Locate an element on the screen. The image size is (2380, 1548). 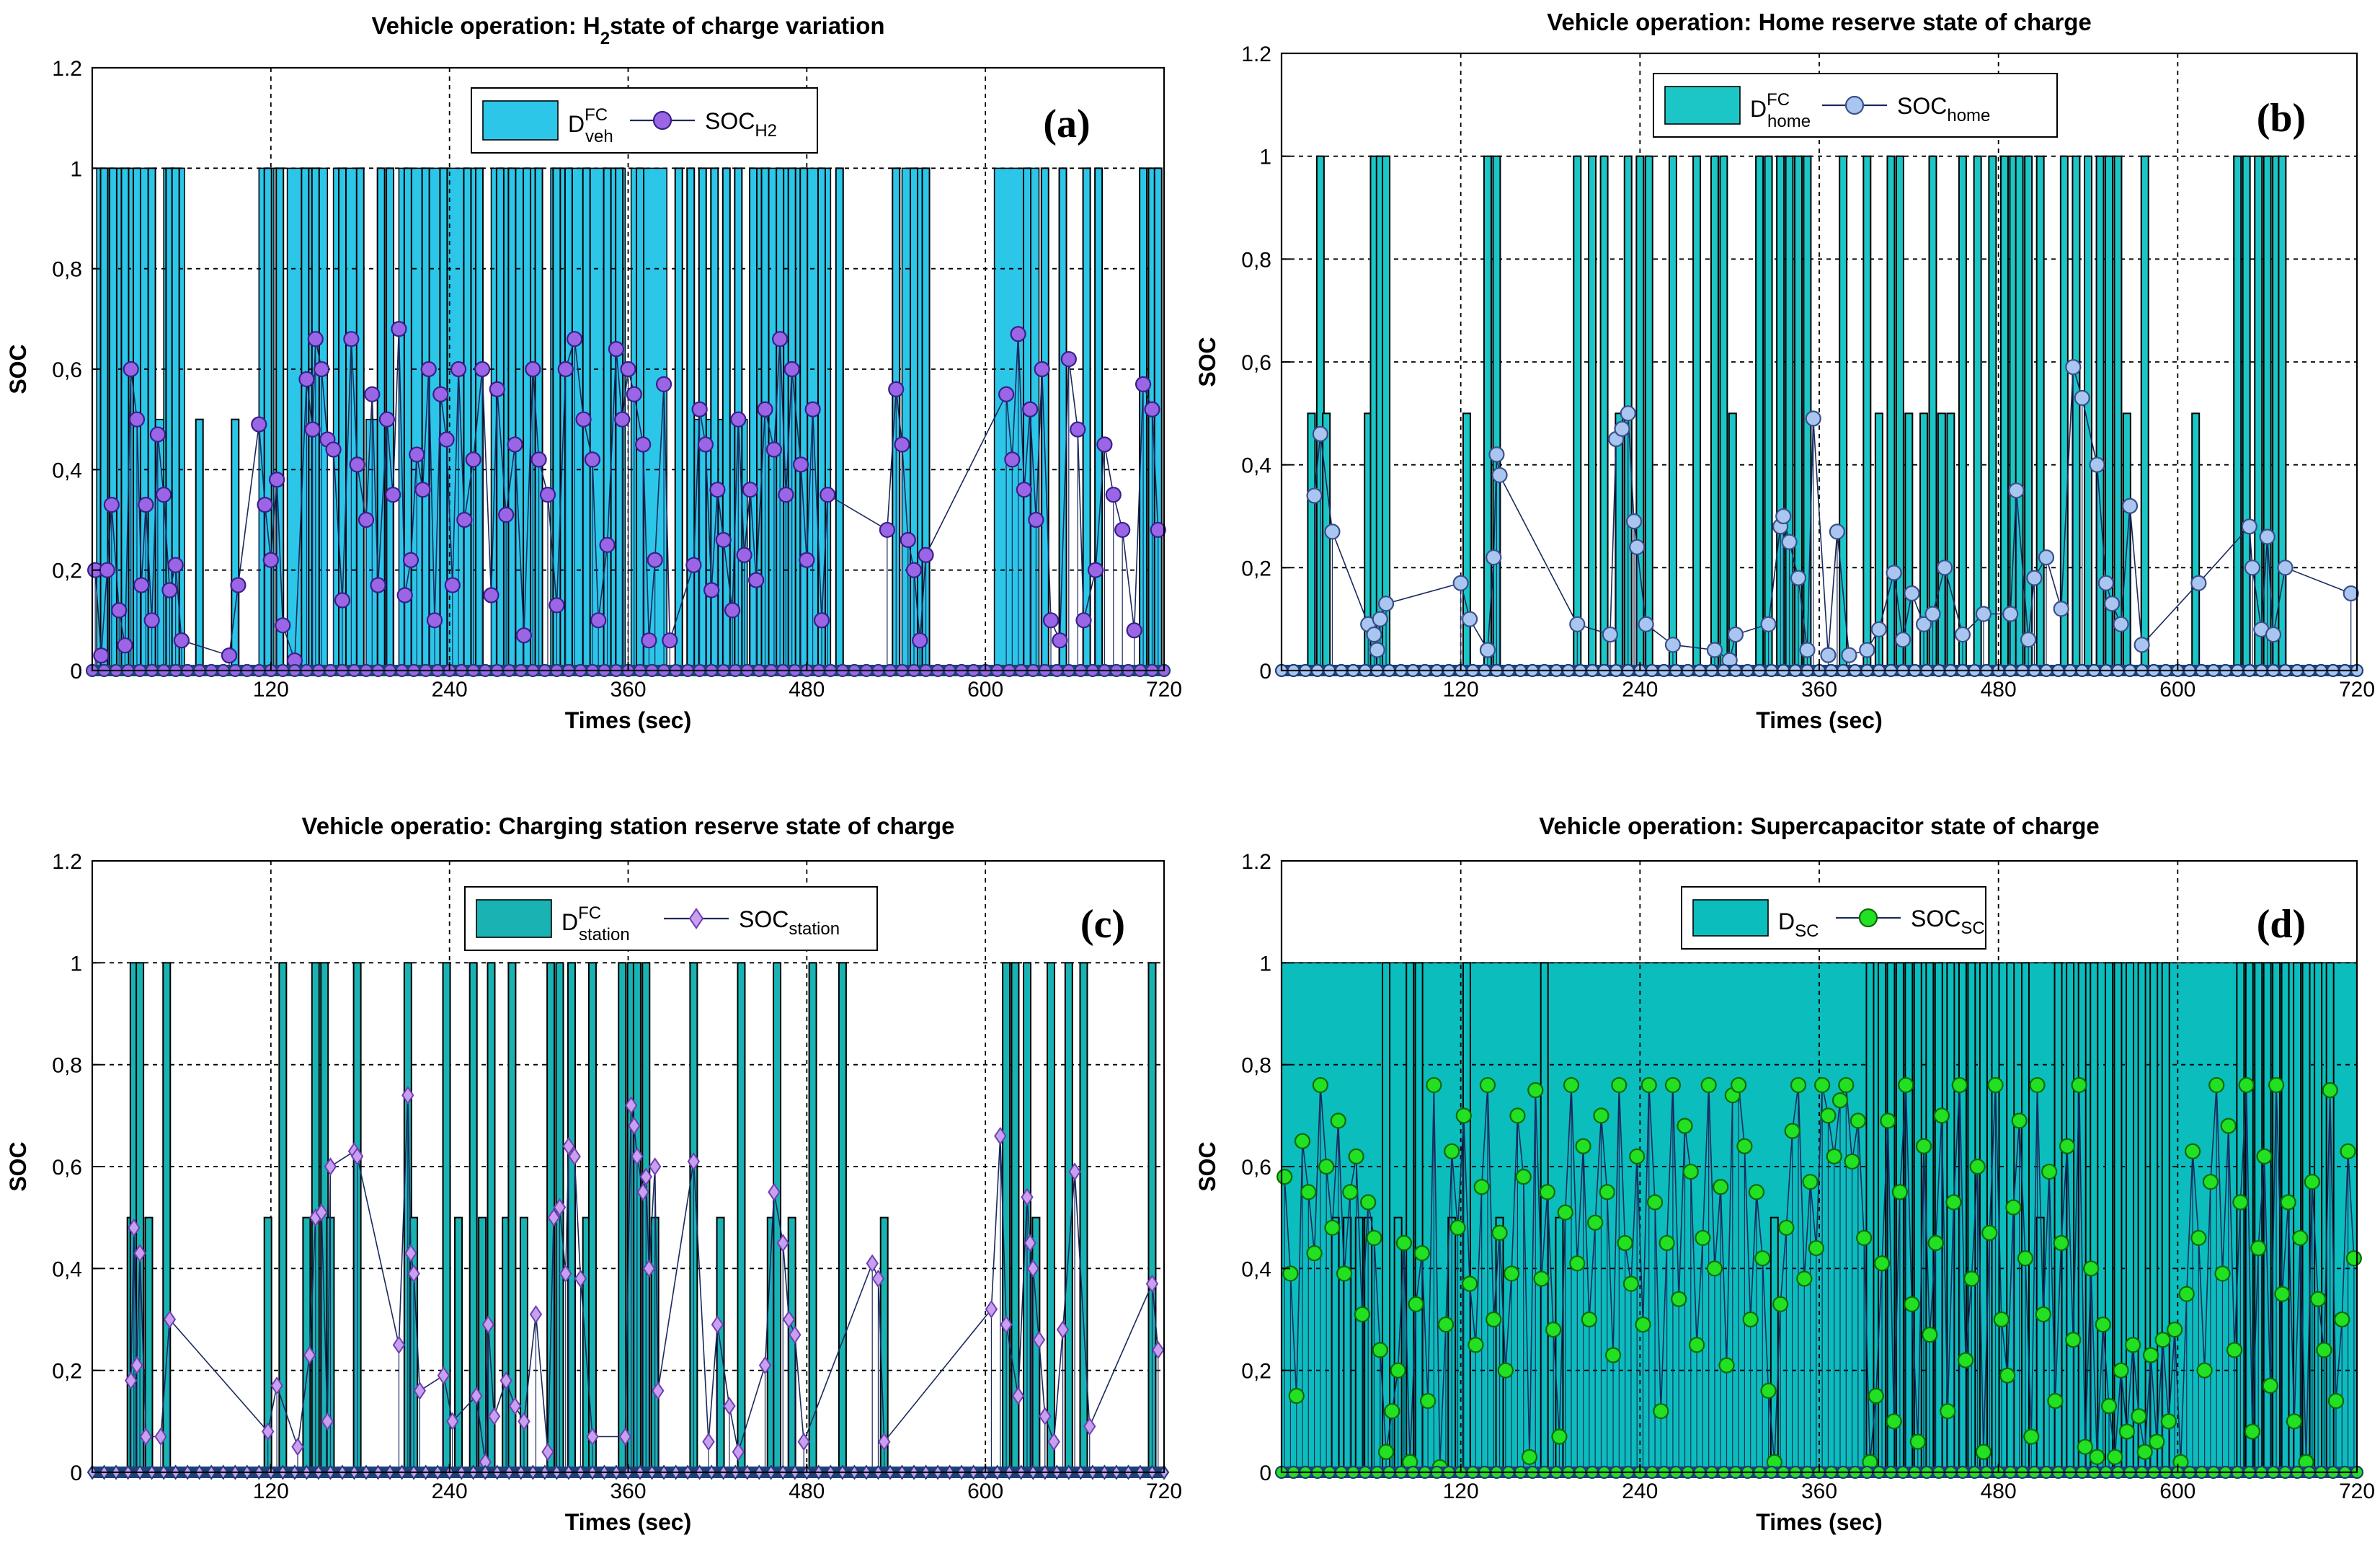
x-tick-label: 360 is located at coordinates (1819, 1492).